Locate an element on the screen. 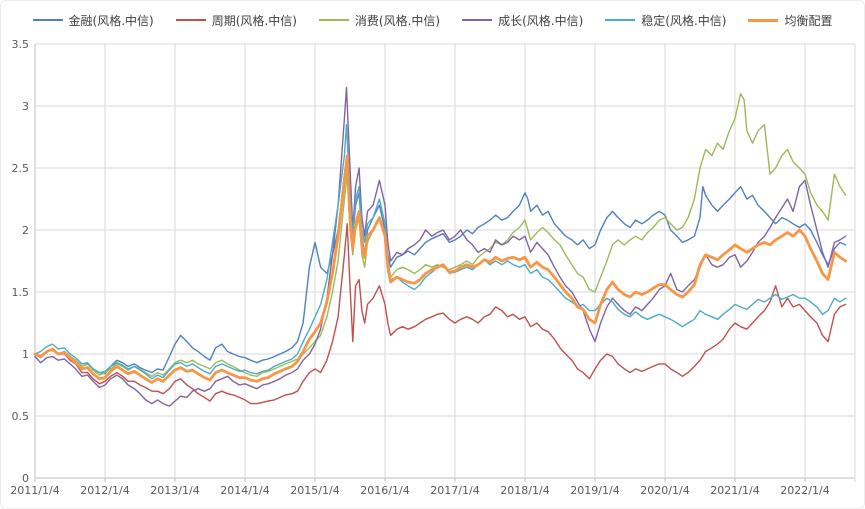 The height and width of the screenshot is (509, 865). legend-item-balanced: 均衡配置 is located at coordinates (790, 20).